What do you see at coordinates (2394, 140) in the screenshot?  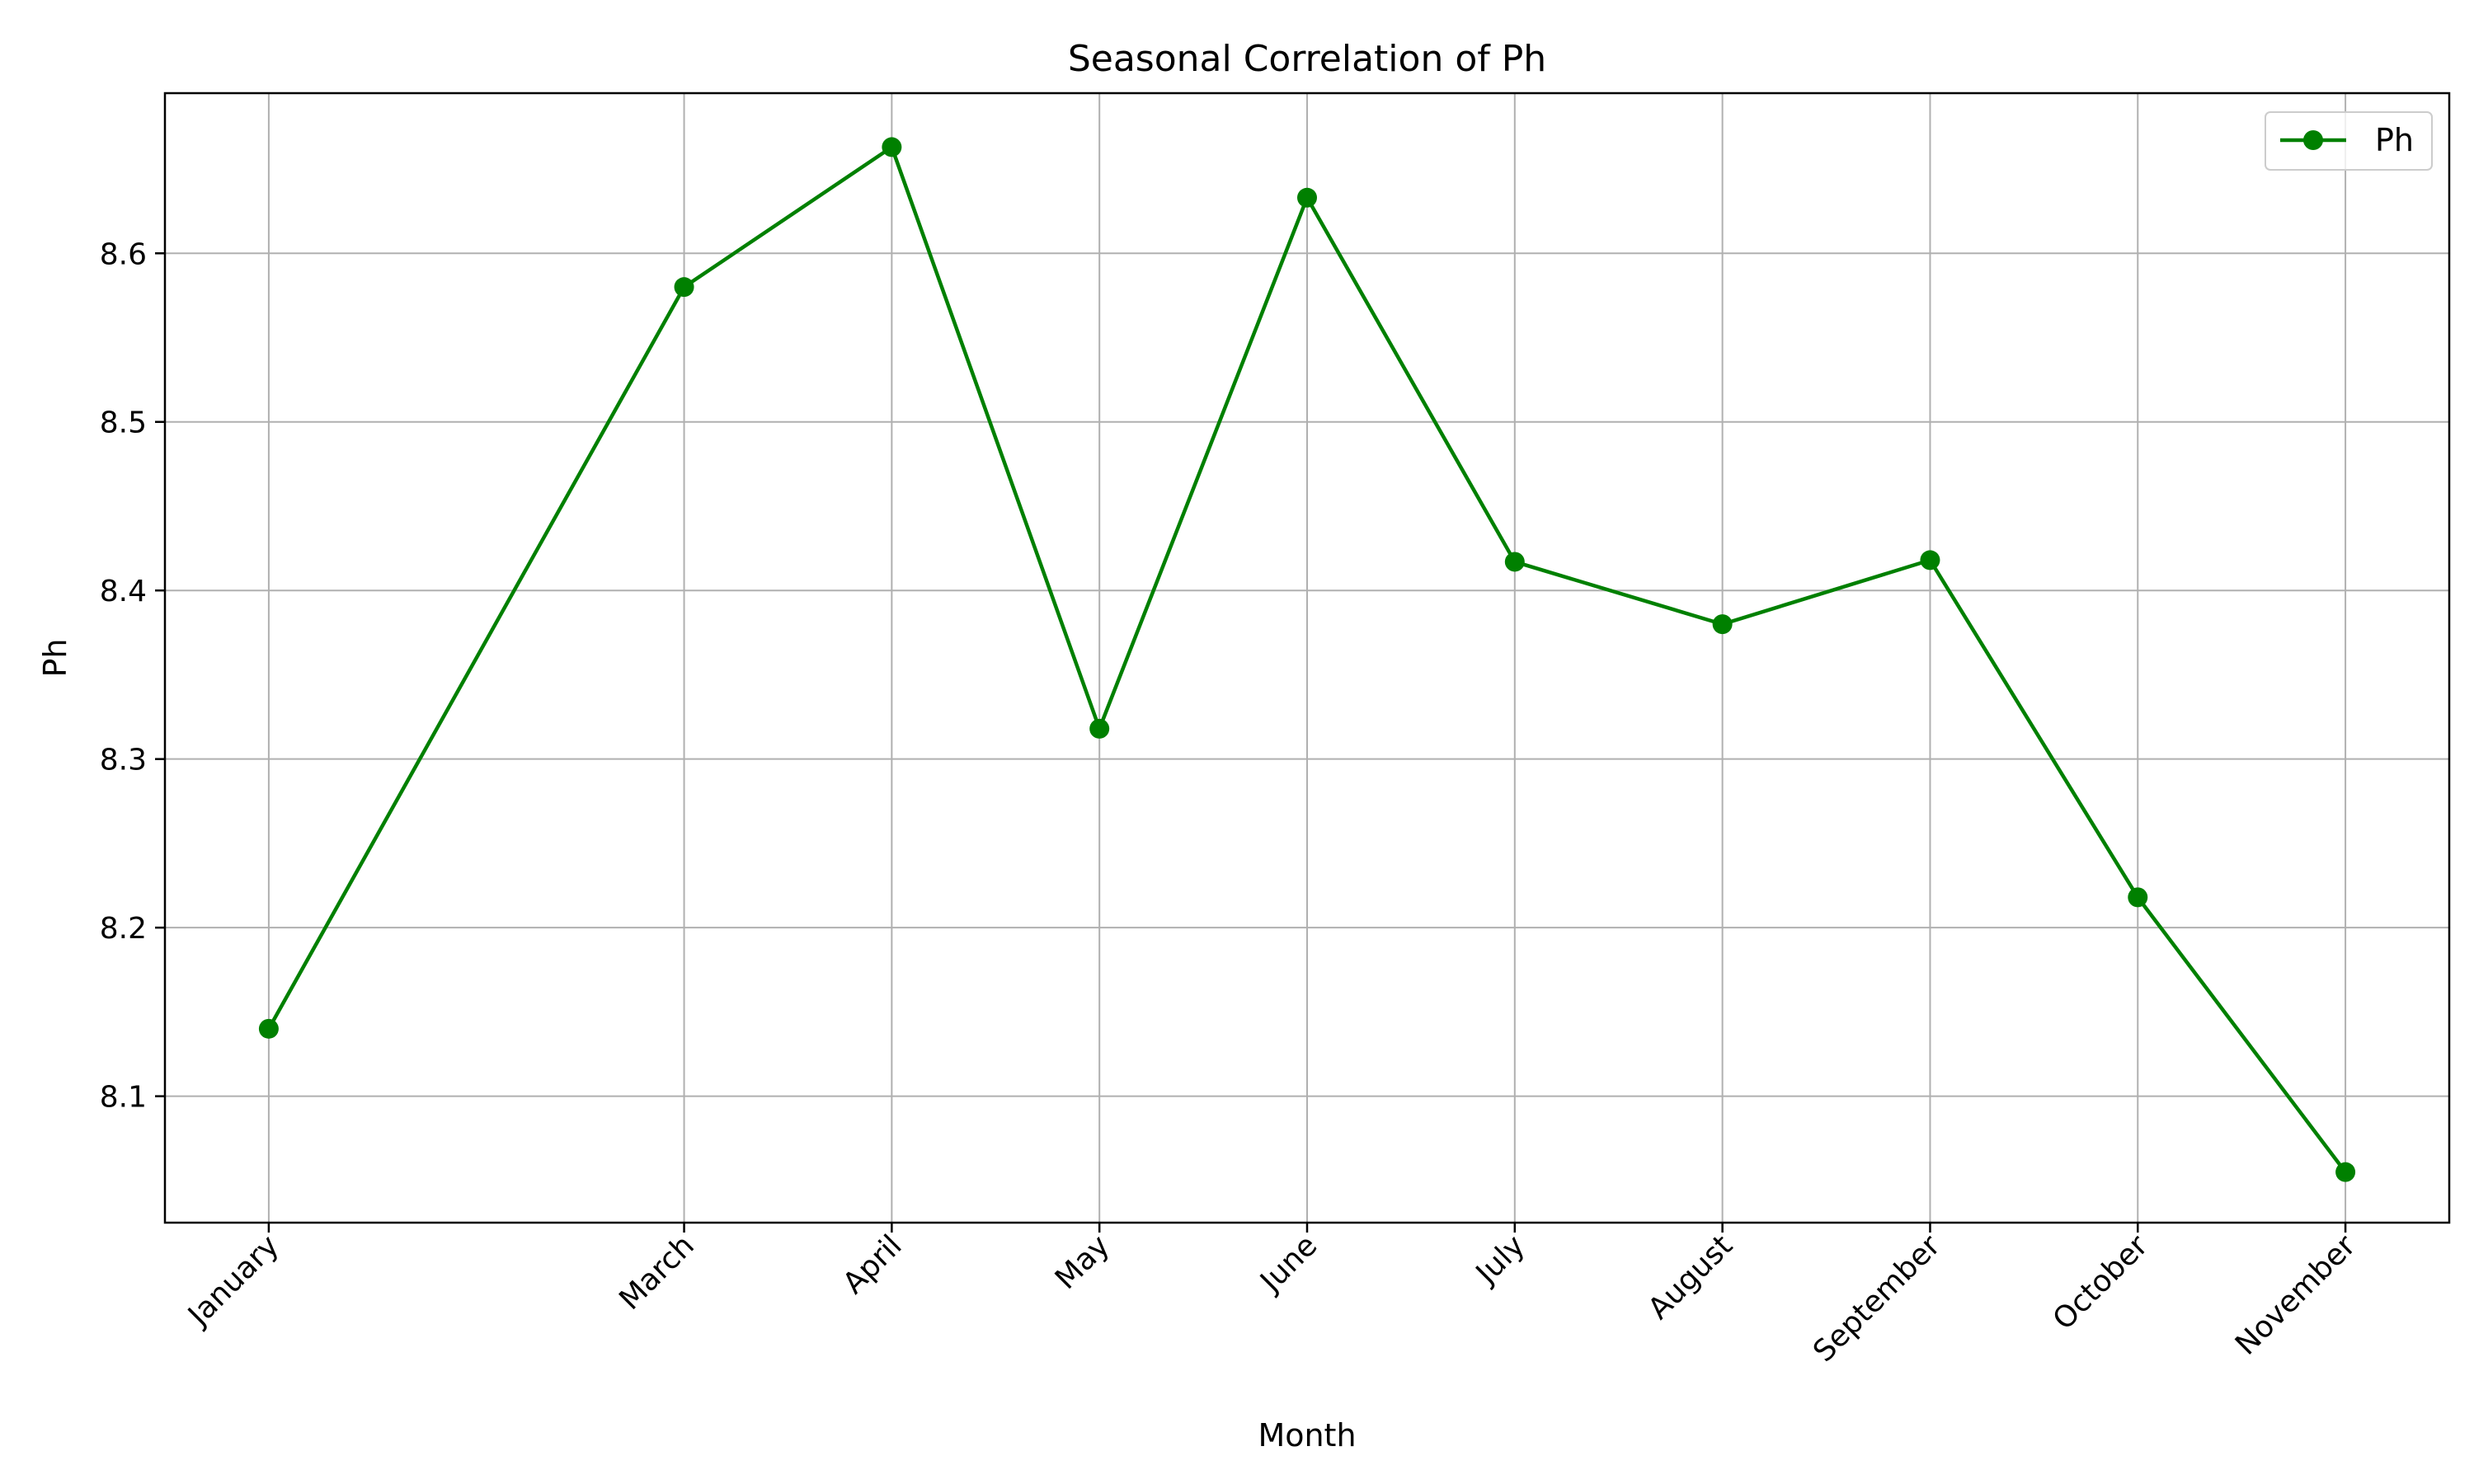 I see `legend-entry-label: Ph` at bounding box center [2394, 140].